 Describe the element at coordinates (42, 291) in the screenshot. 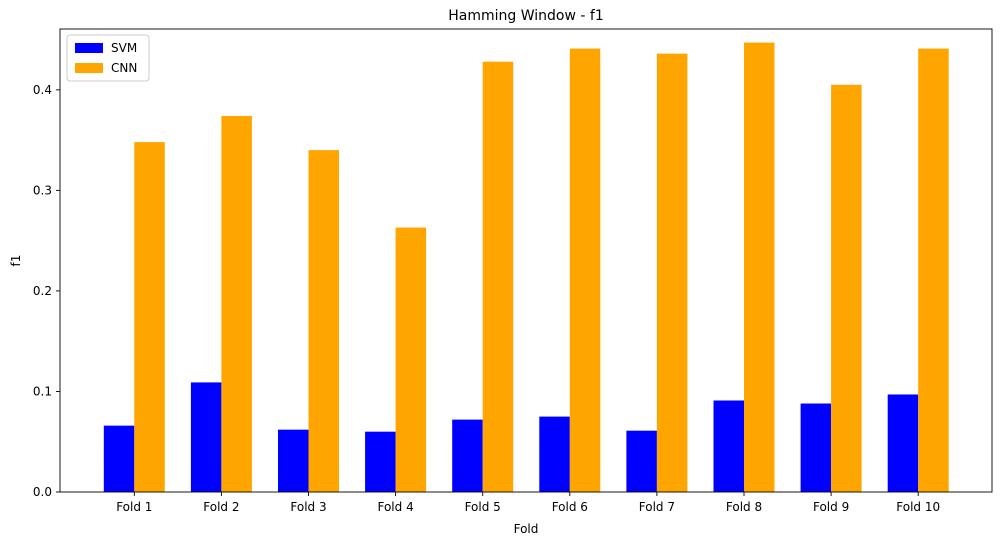

I see `y-tick-label: 0.2` at that location.